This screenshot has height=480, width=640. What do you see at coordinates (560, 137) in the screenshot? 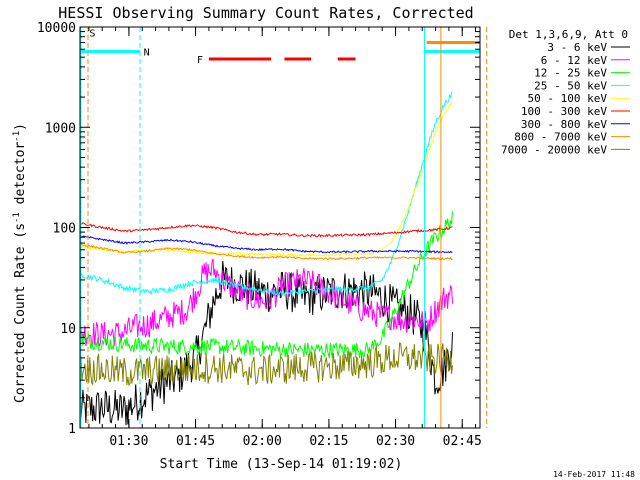
I see `legend-label-7: 800 - 7000 keV` at bounding box center [560, 137].